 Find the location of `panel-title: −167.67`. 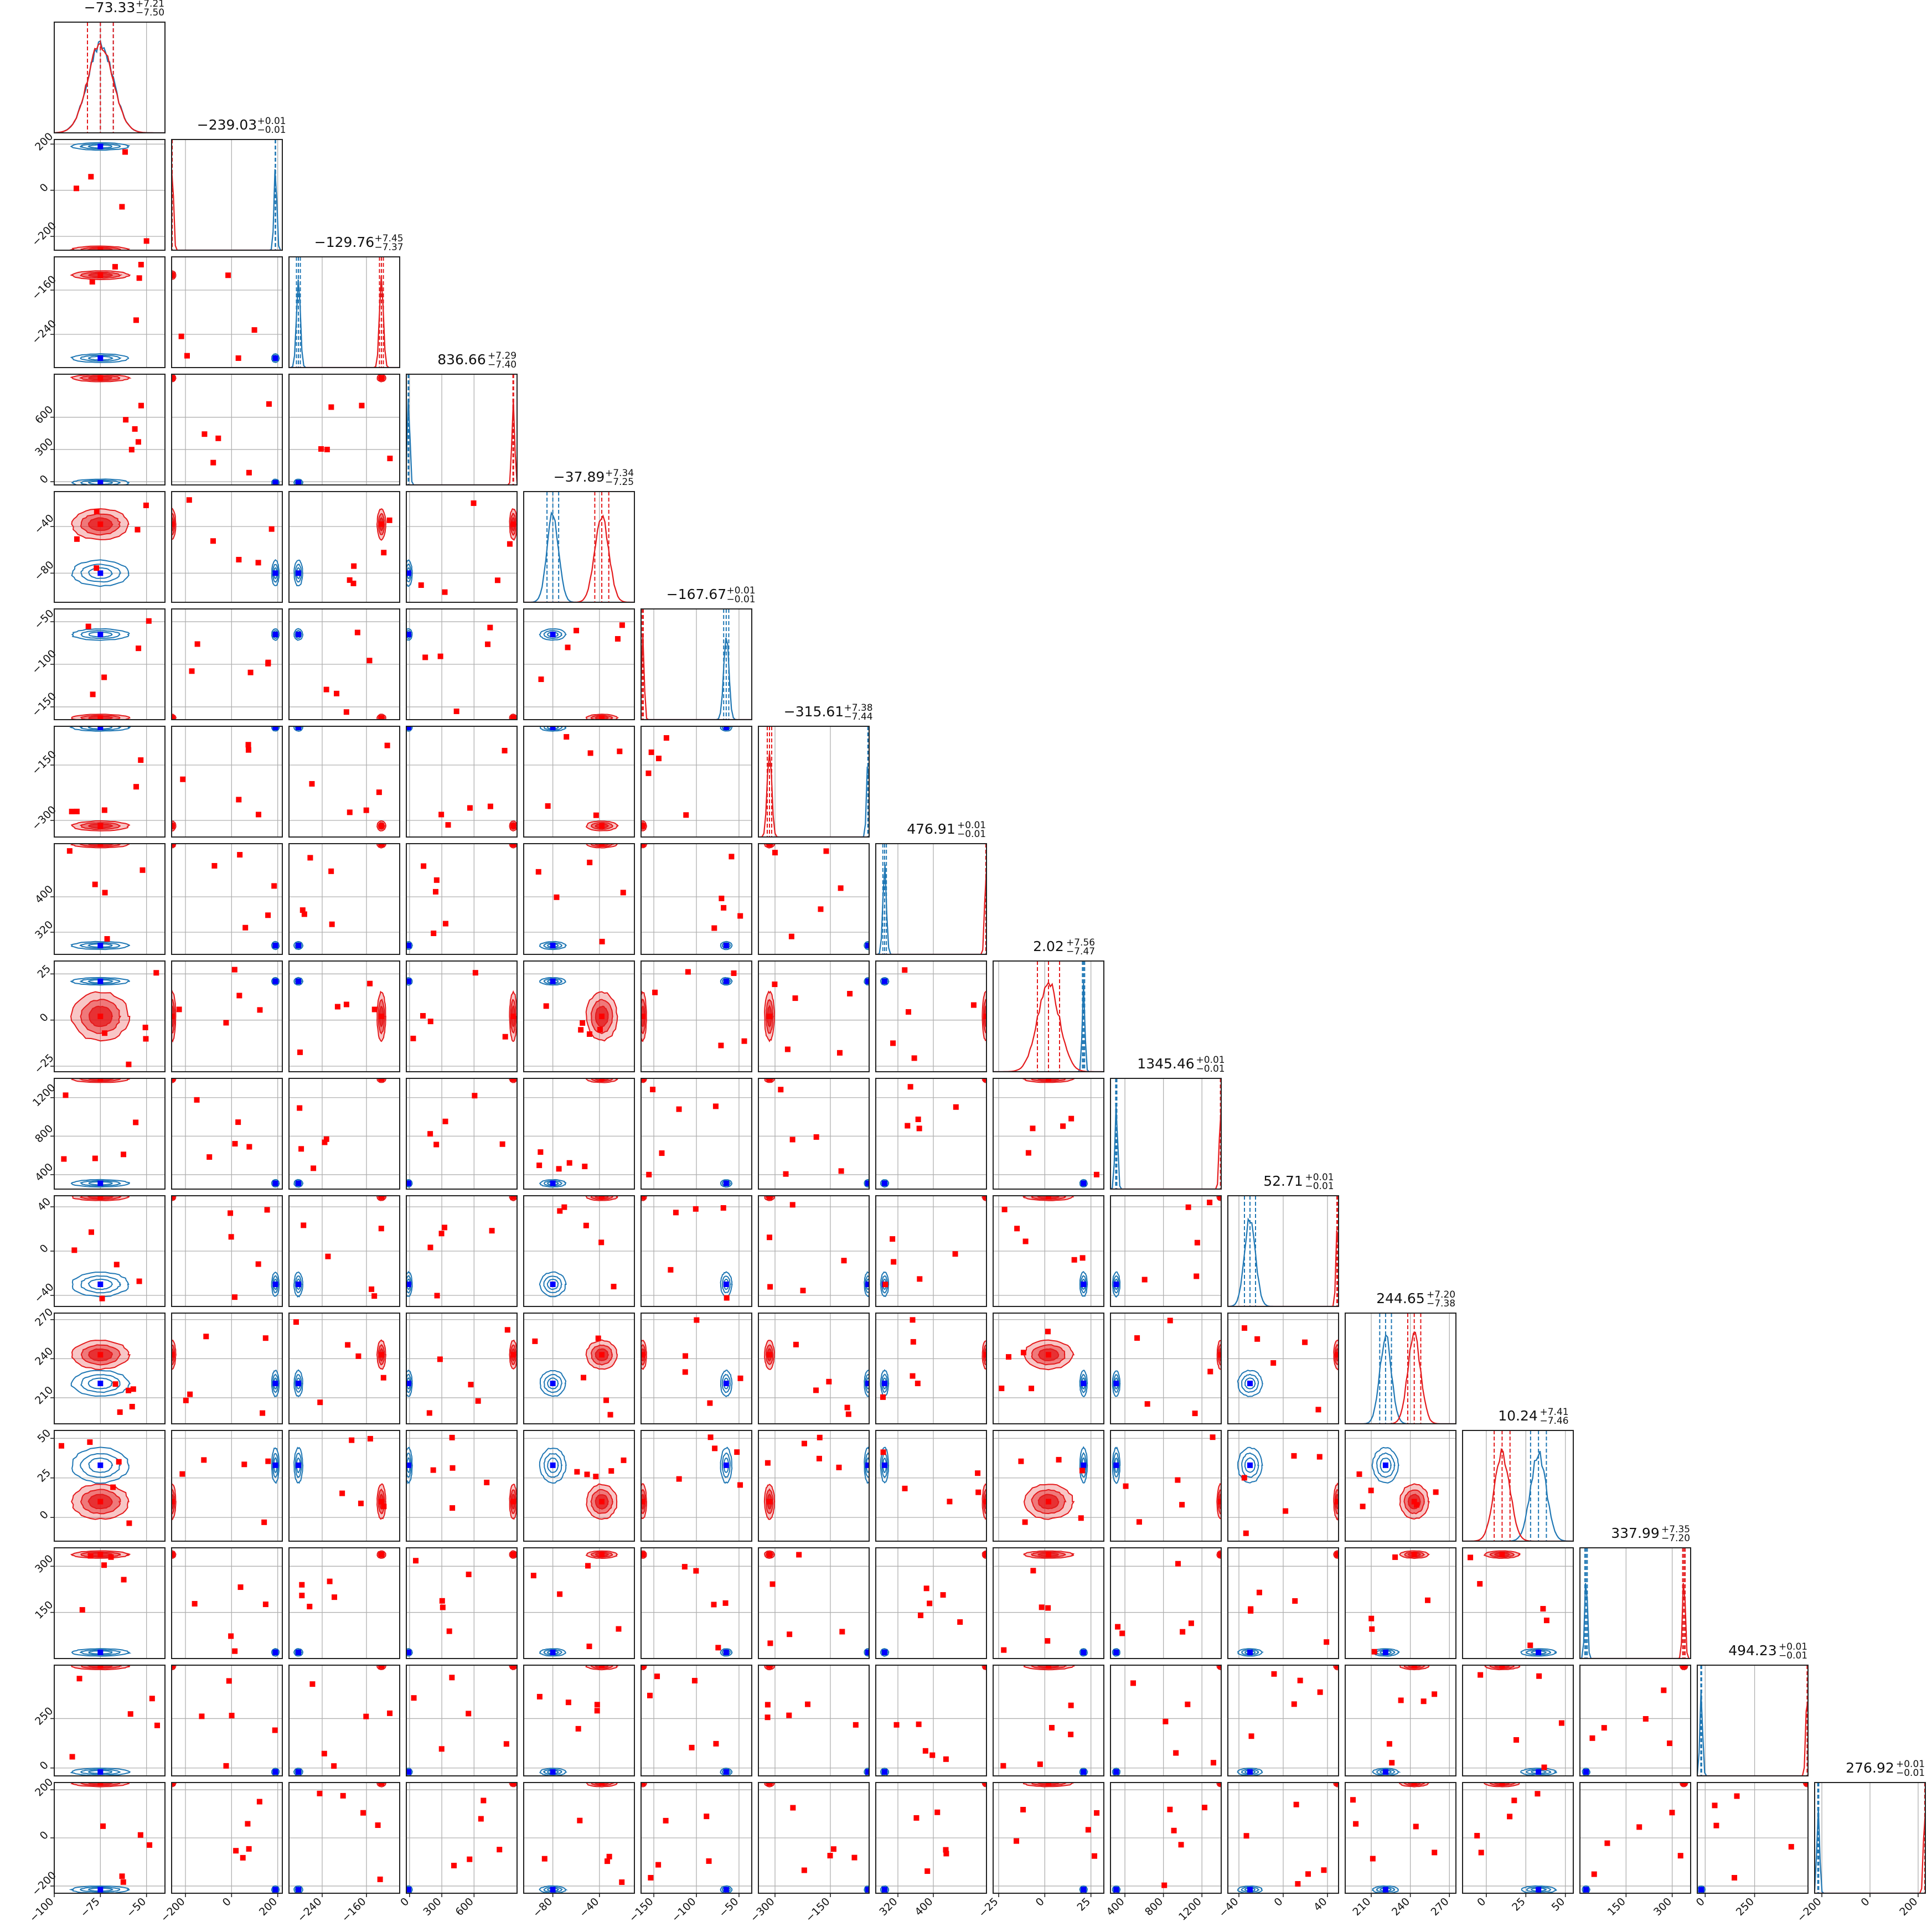

panel-title: −167.67 is located at coordinates (696, 594).